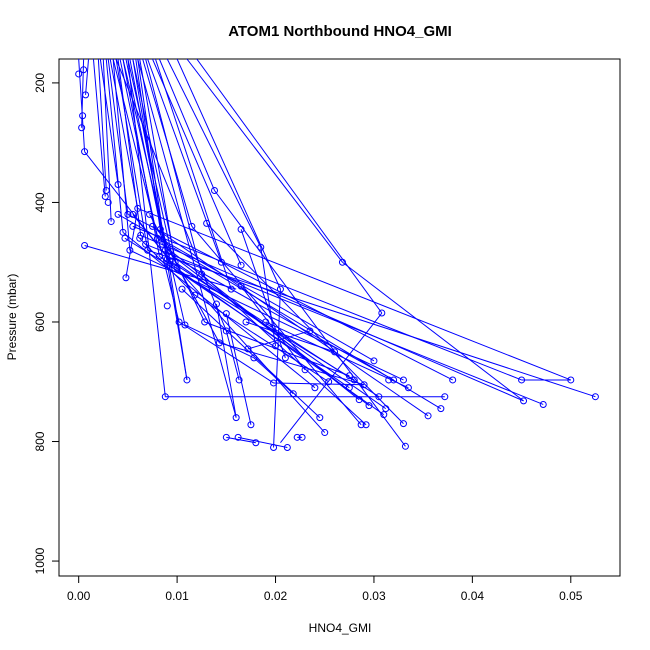 The height and width of the screenshot is (650, 650). Describe the element at coordinates (177, 596) in the screenshot. I see `x-tick-label: 0.01` at that location.